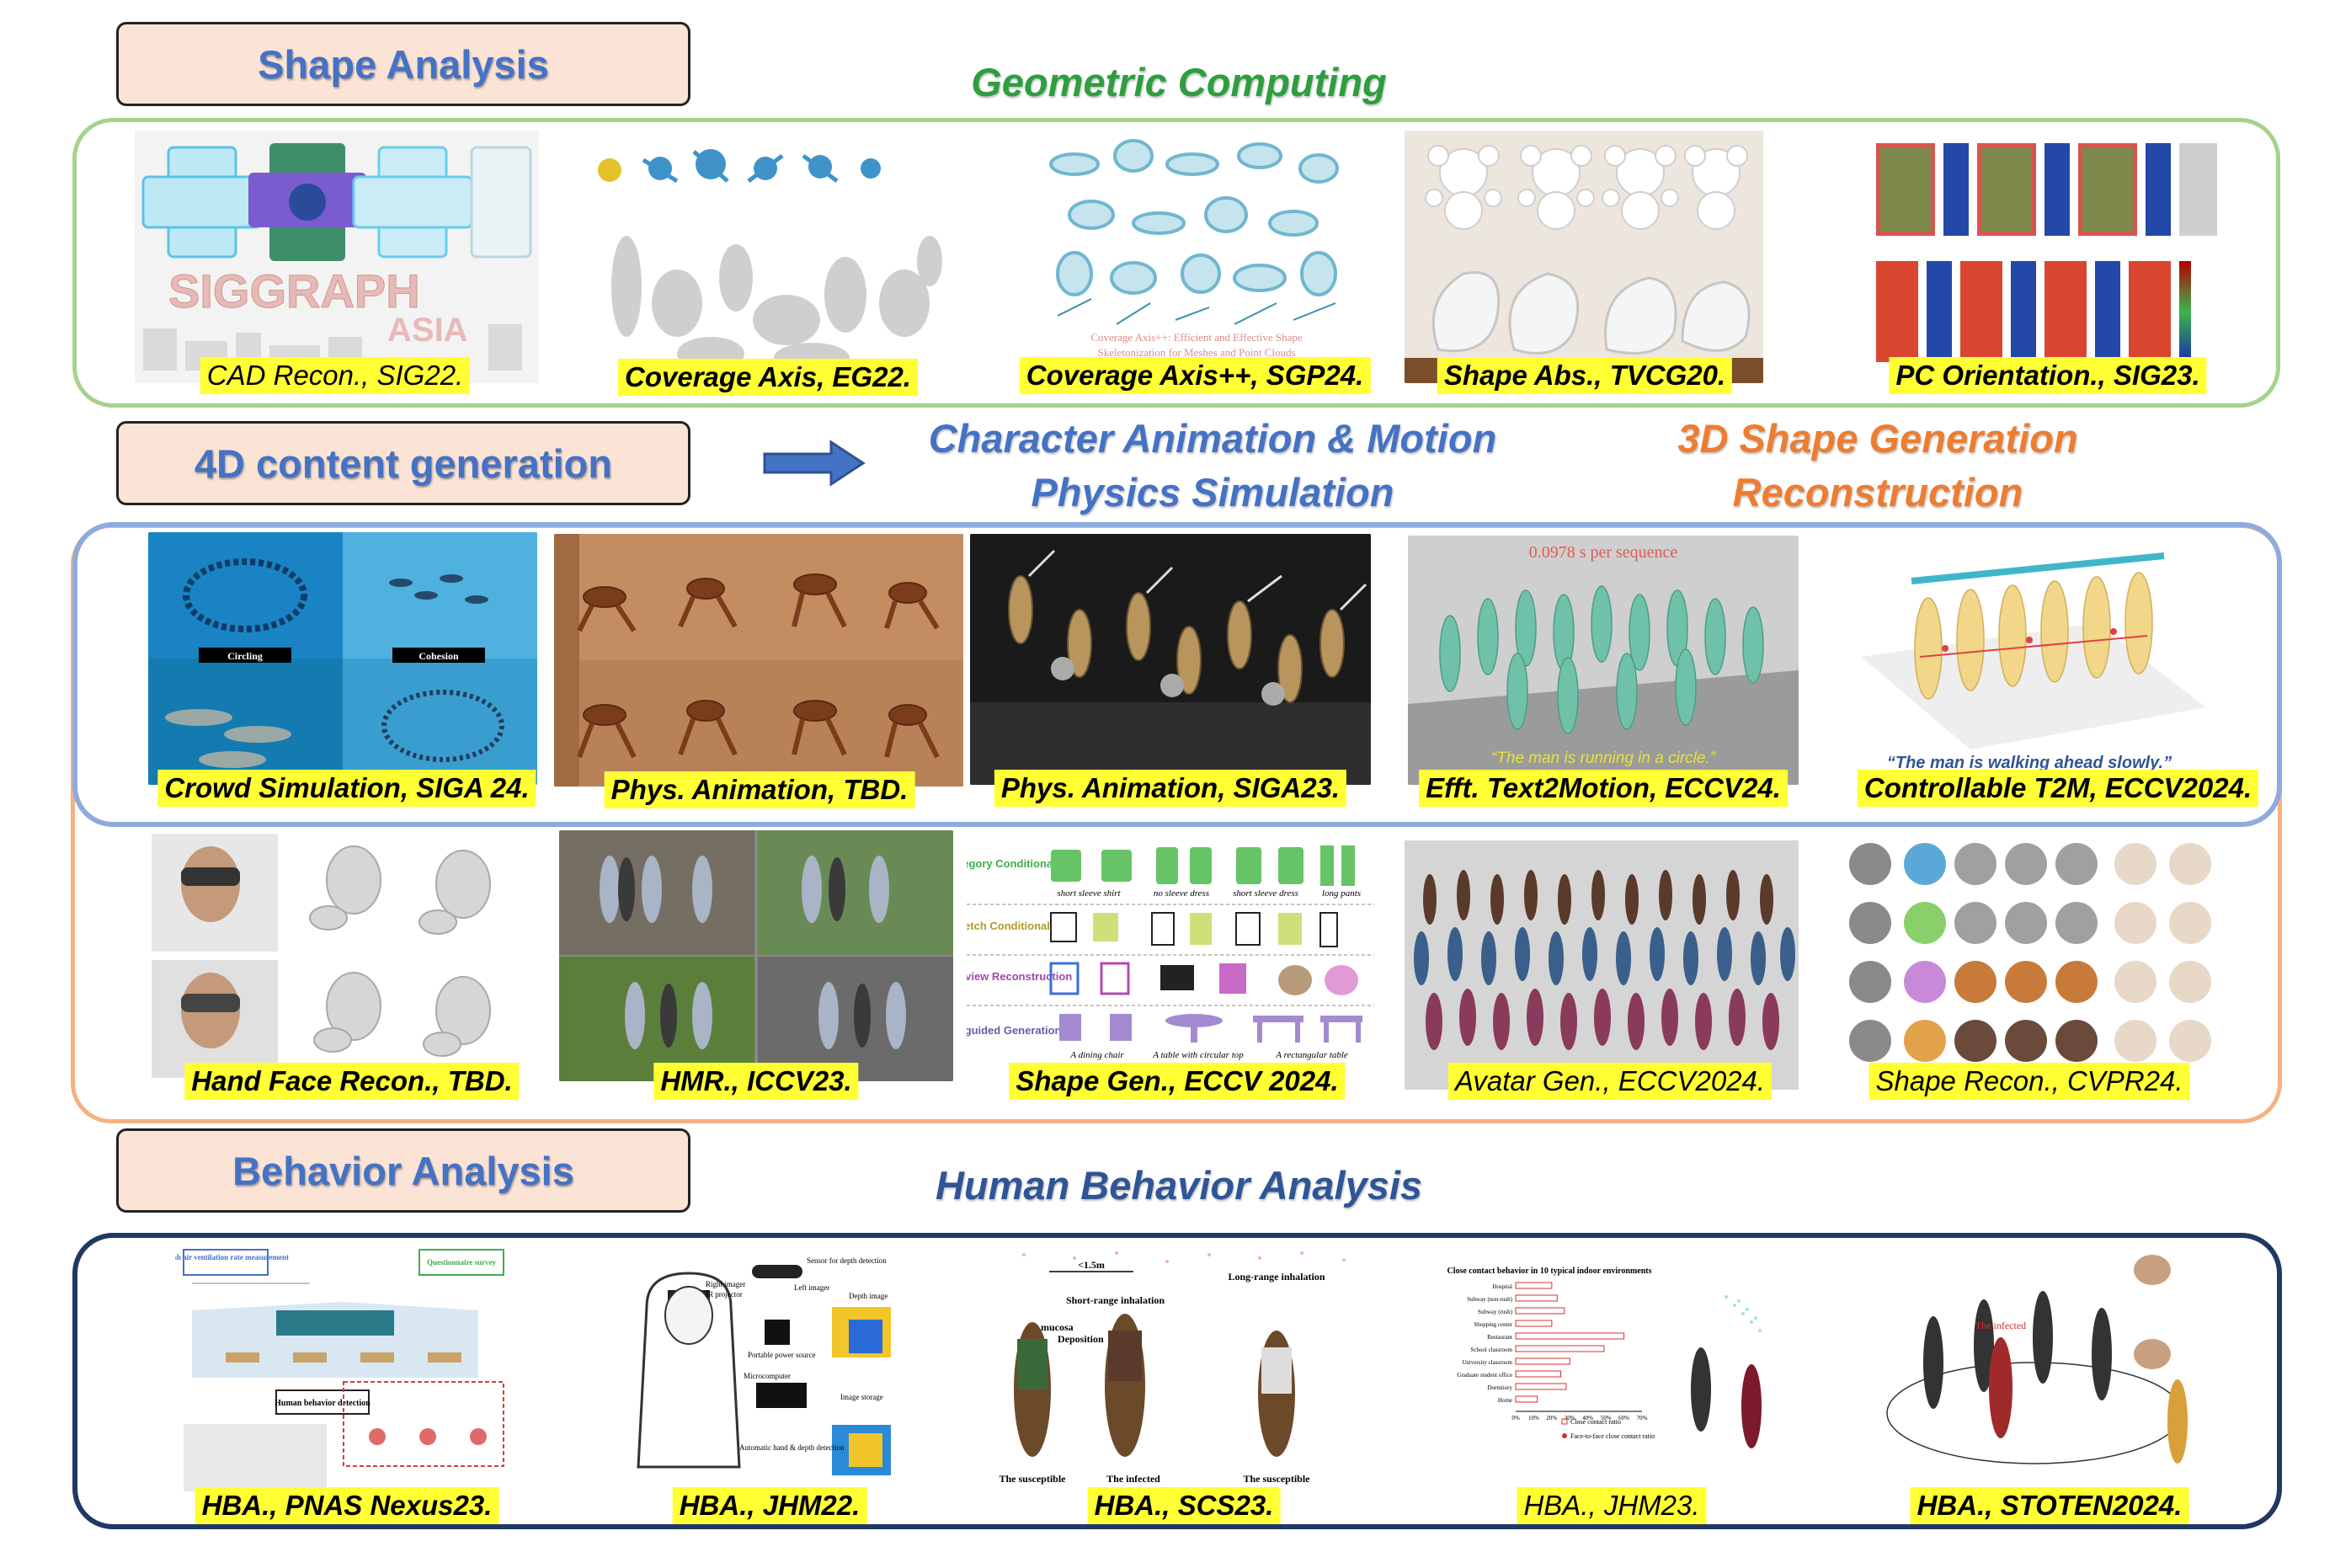 The width and height of the screenshot is (2351, 1568). What do you see at coordinates (1089, 893) in the screenshot?
I see `short-sleeve-shirt-label: short sleeve shirt` at bounding box center [1089, 893].